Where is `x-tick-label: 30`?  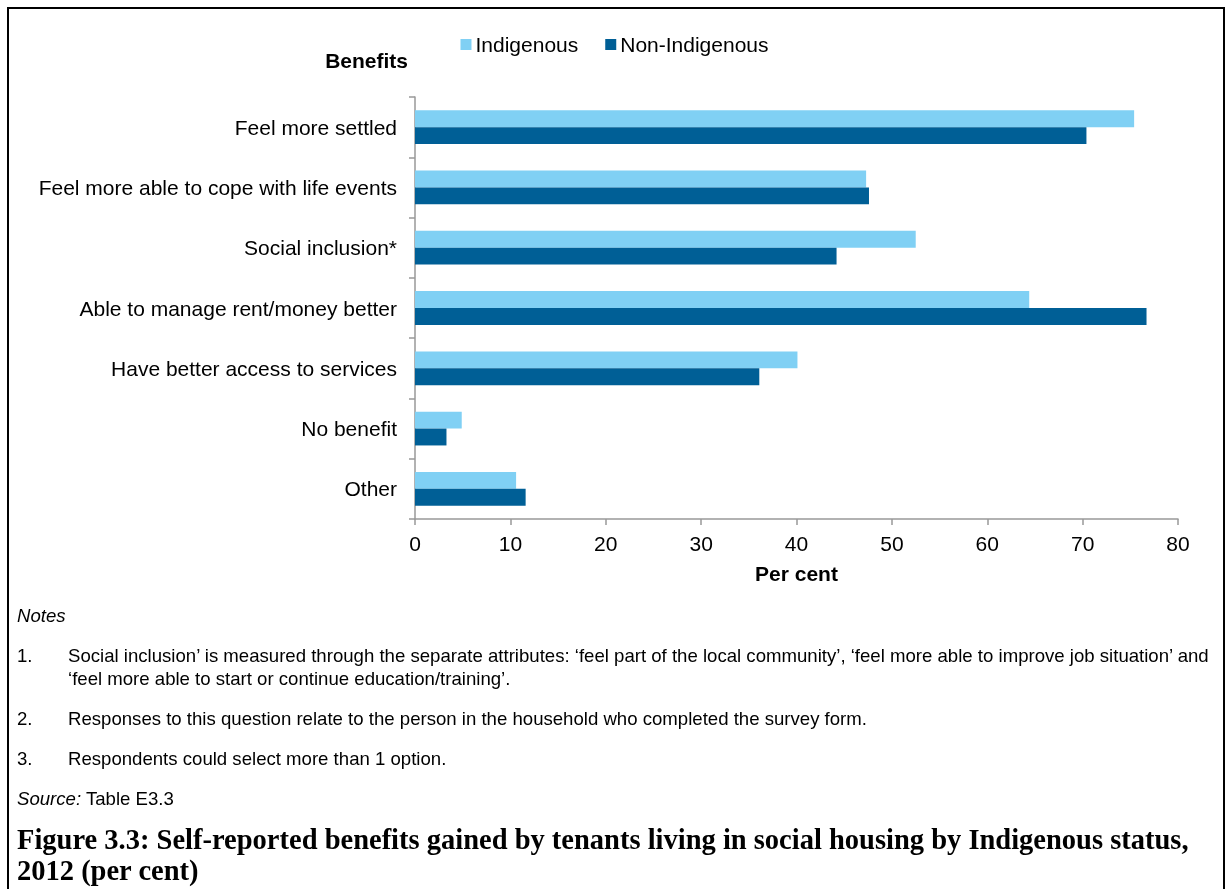
x-tick-label: 30 is located at coordinates (701, 543).